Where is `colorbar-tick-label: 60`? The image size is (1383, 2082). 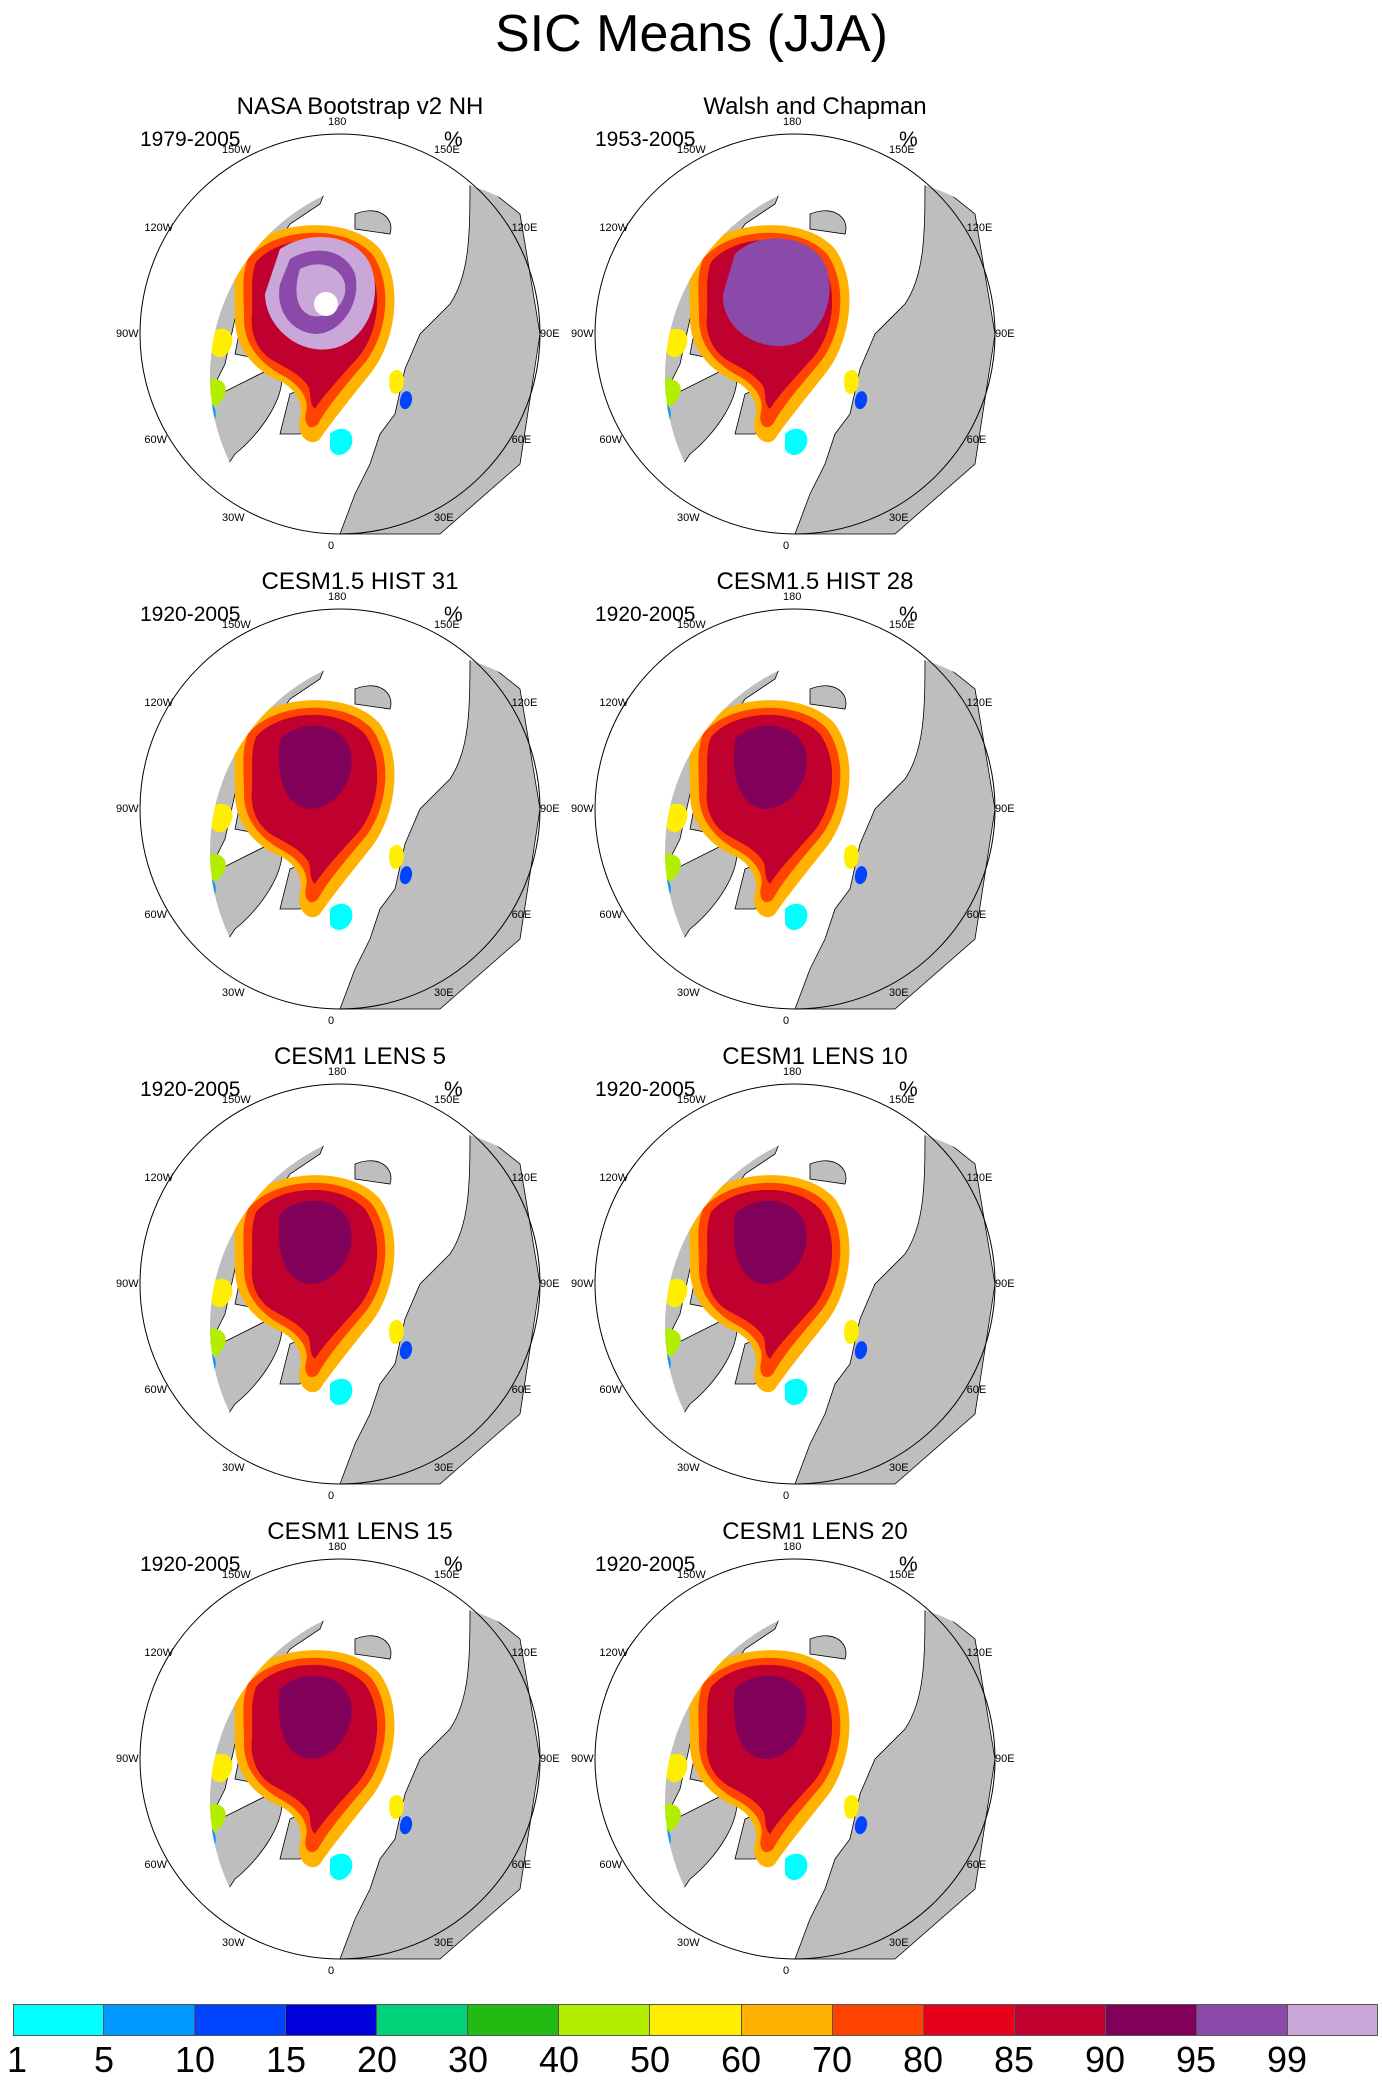
colorbar-tick-label: 60 is located at coordinates (741, 2059).